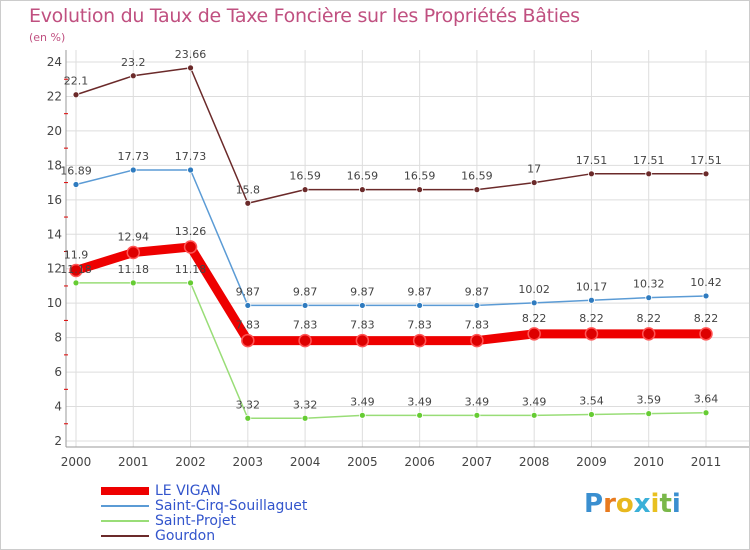 The image size is (750, 550). I want to click on legend-item-saint-cirq-souillaguet: Saint-Cirq-Souillaguet, so click(226, 506).